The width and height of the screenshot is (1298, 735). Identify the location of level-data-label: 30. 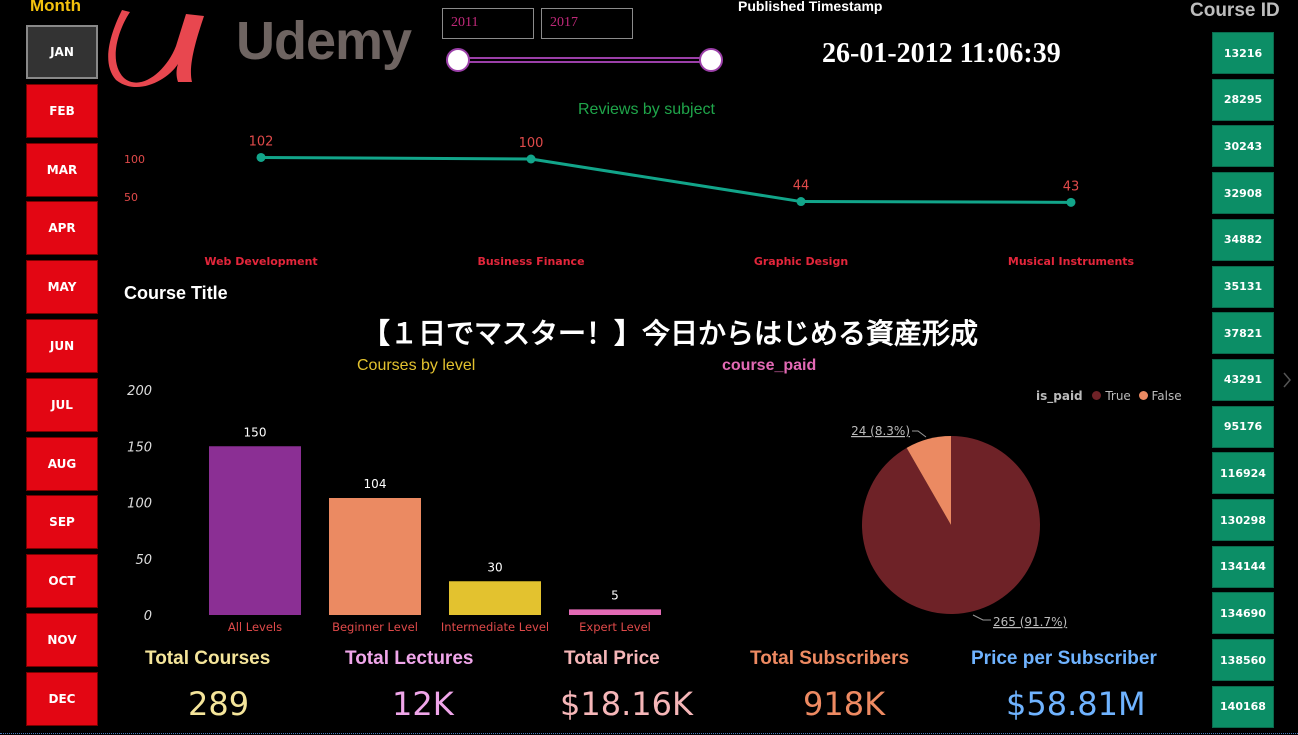
(494, 567).